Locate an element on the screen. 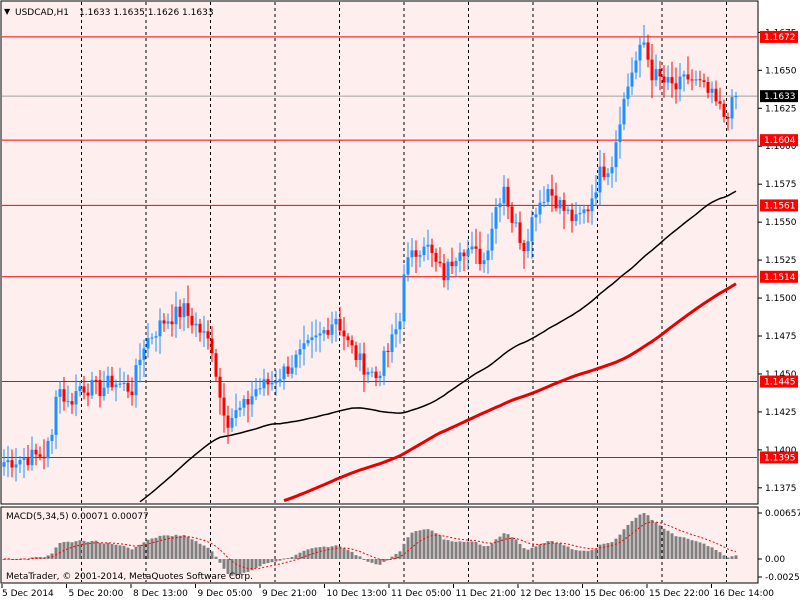 The height and width of the screenshot is (600, 800). price-tick-label: 1.1375 is located at coordinates (781, 489).